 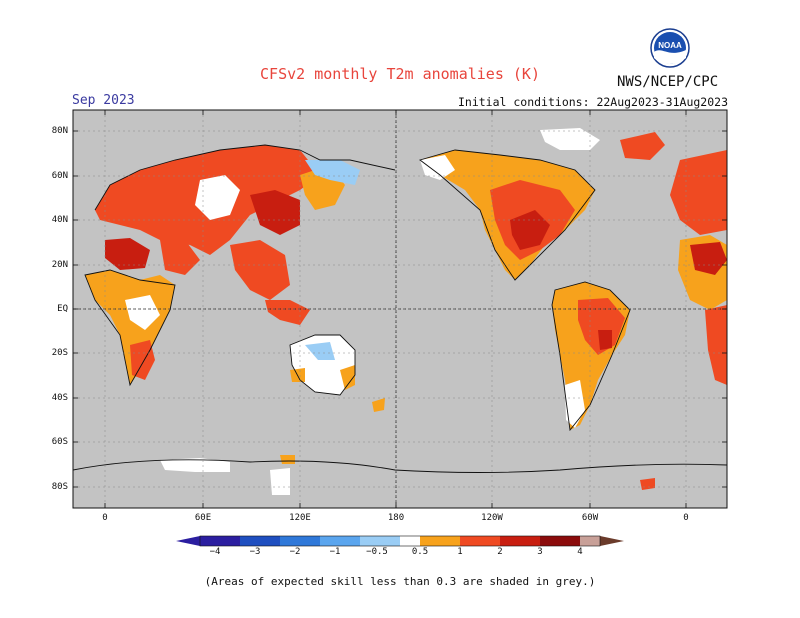 I want to click on forecast-month: Sep 2023, so click(x=103, y=100).